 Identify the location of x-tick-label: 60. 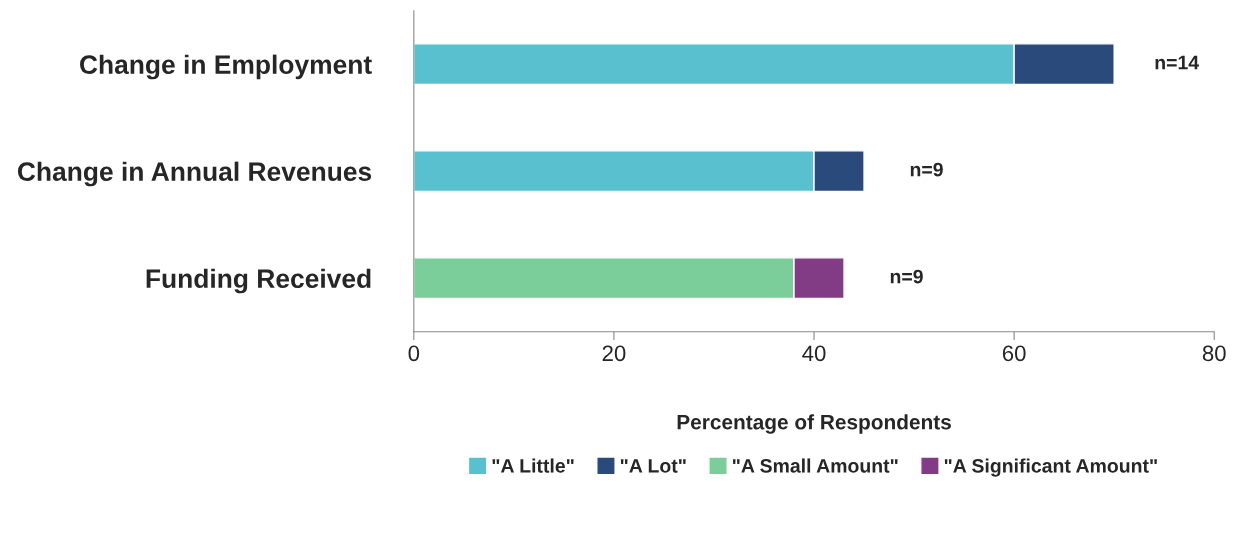
(1014, 353).